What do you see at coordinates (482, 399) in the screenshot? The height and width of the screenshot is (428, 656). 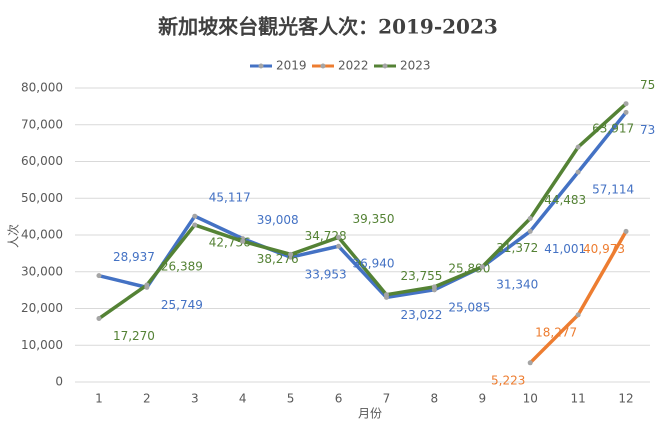 I see `x-tick-label: 9` at bounding box center [482, 399].